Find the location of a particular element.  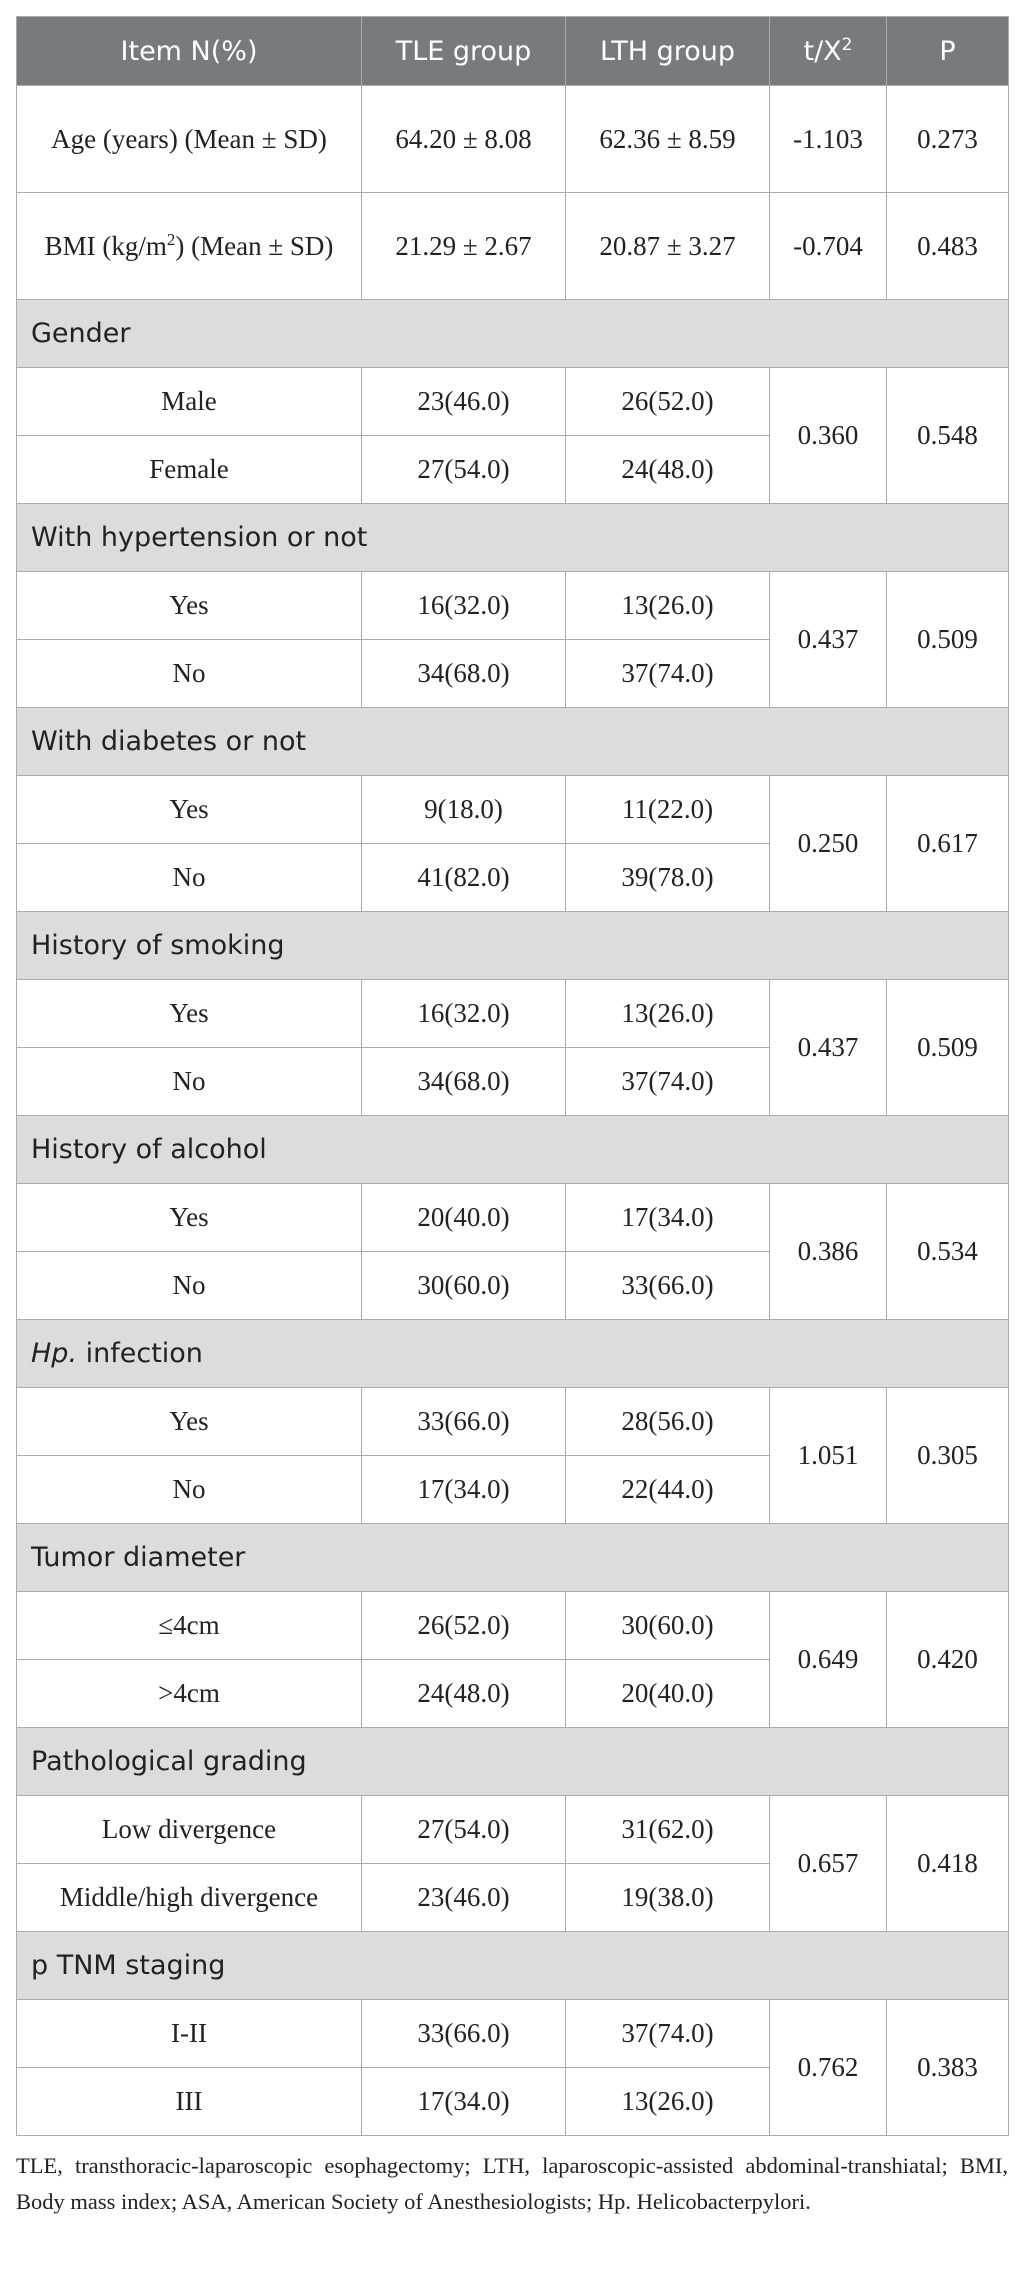

lth-value: 13(26.0) is located at coordinates (667, 605).